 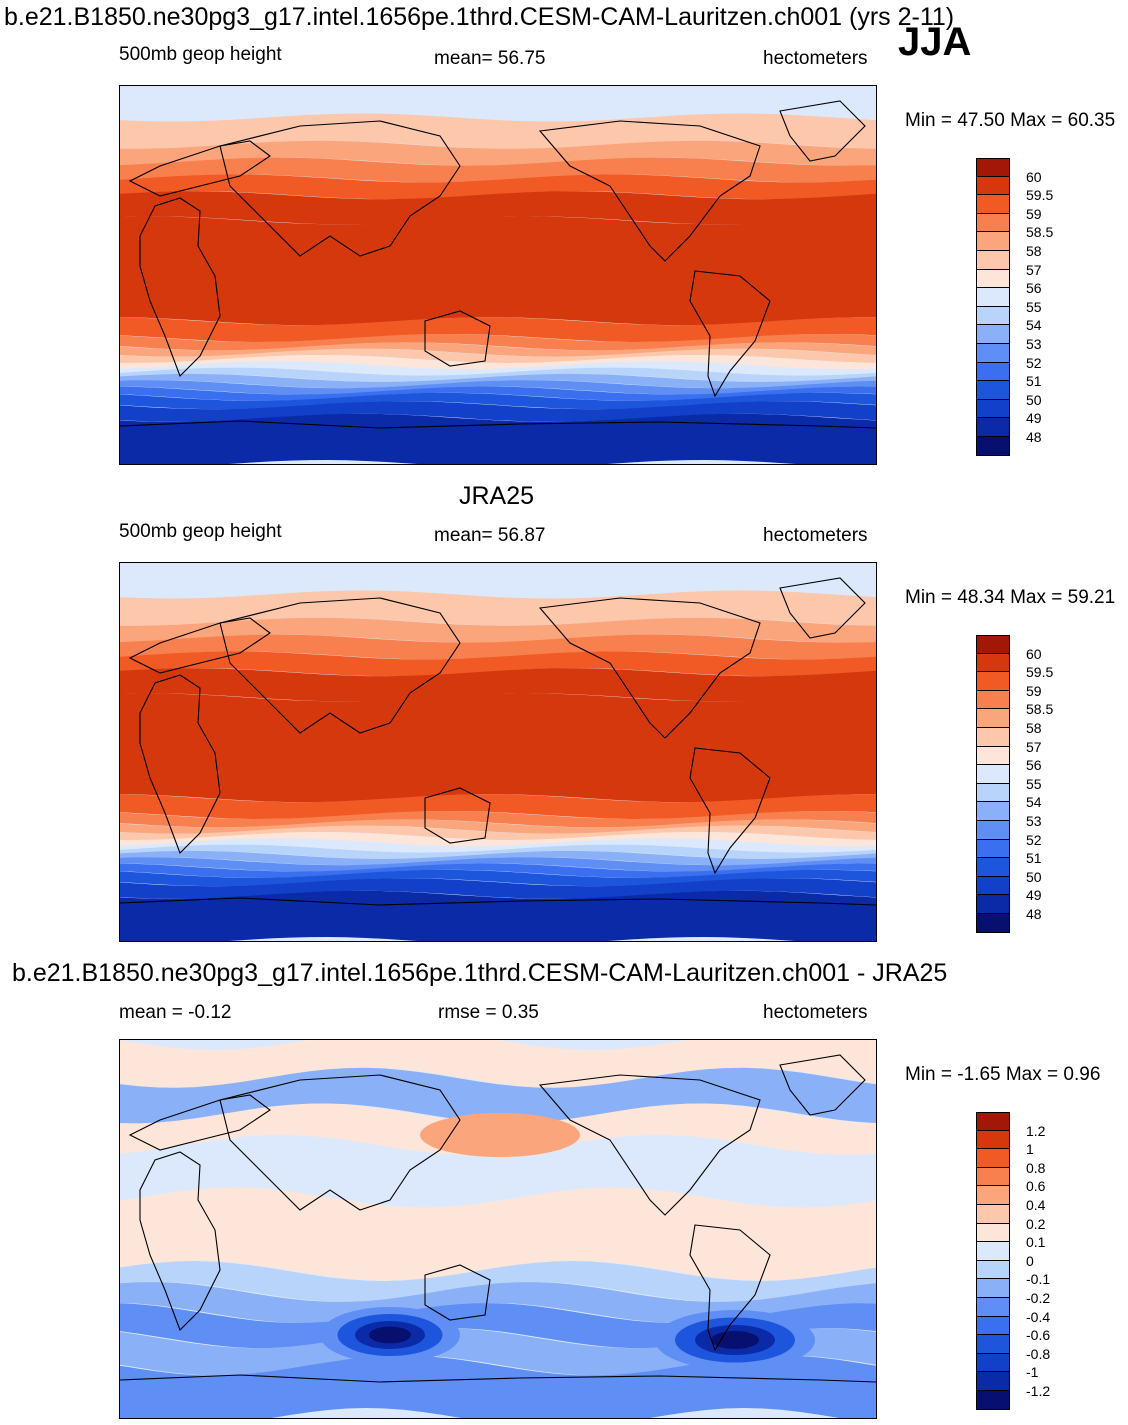 What do you see at coordinates (490, 58) in the screenshot?
I see `panel1-mean: mean= 56.75` at bounding box center [490, 58].